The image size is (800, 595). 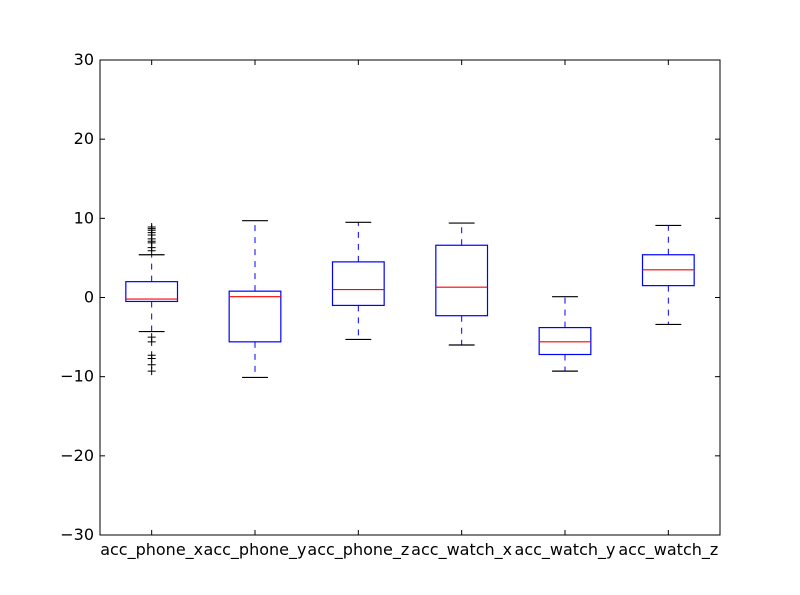 I want to click on box-acc-phone-y, so click(x=255, y=299).